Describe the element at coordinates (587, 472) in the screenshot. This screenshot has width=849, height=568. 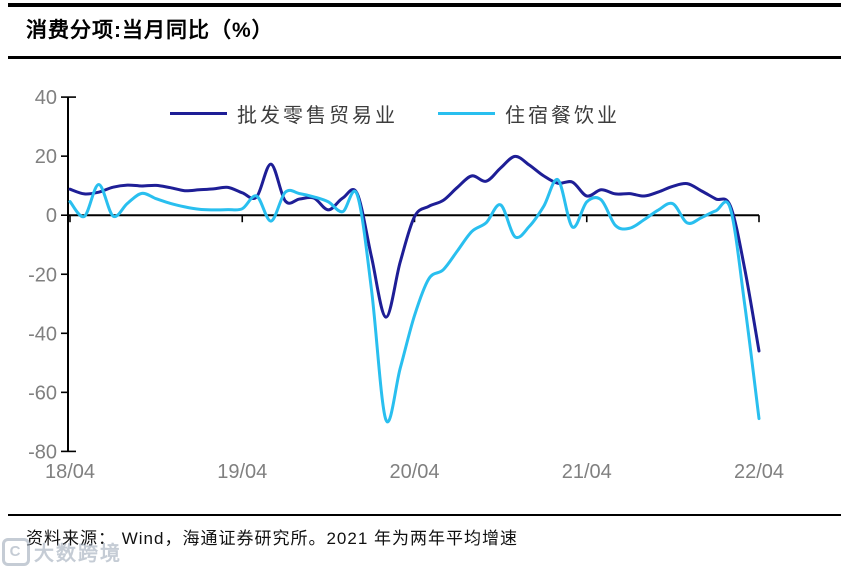
I see `x-tick-label: 21/04` at that location.